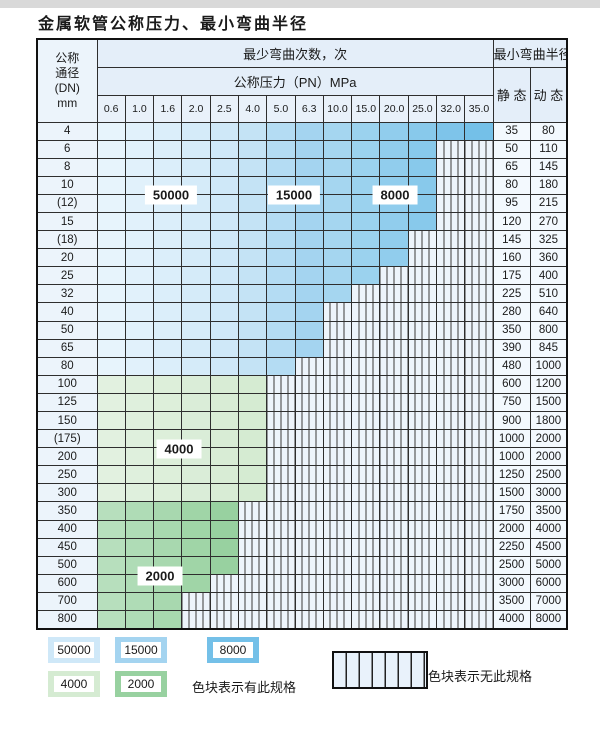 This screenshot has width=600, height=743. What do you see at coordinates (67, 87) in the screenshot?
I see `dn-header-line: (DN)` at bounding box center [67, 87].